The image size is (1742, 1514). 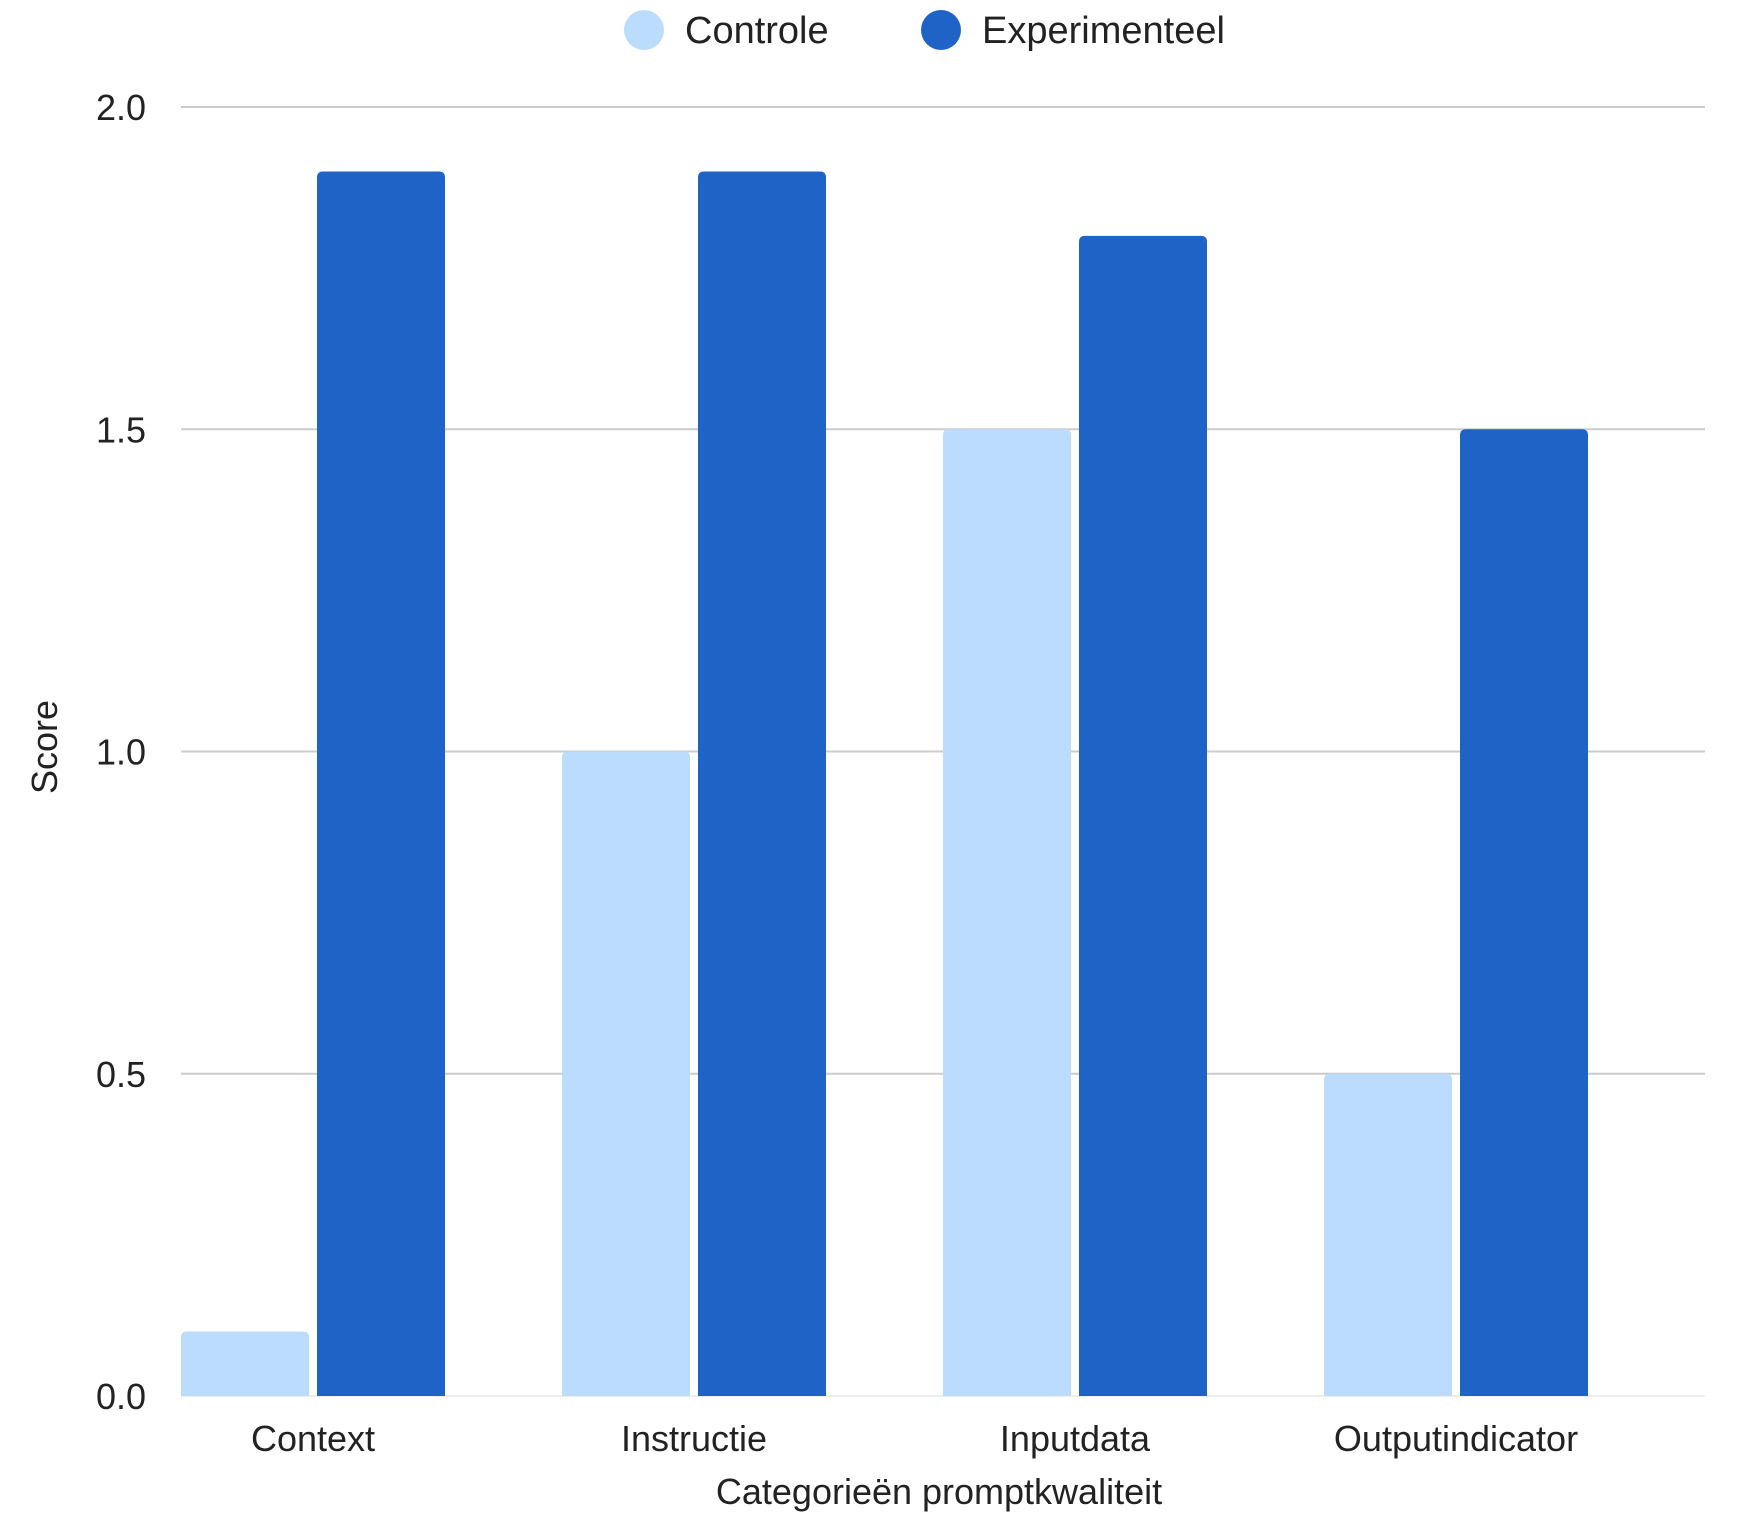 I want to click on y-axis-title: Score, so click(x=44, y=747).